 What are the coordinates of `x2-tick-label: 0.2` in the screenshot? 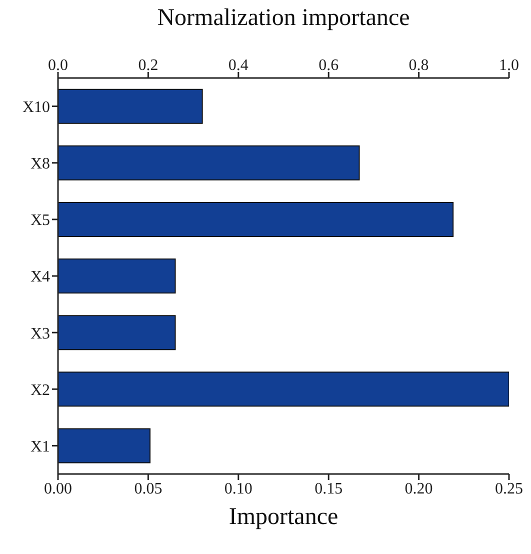 It's located at (148, 65).